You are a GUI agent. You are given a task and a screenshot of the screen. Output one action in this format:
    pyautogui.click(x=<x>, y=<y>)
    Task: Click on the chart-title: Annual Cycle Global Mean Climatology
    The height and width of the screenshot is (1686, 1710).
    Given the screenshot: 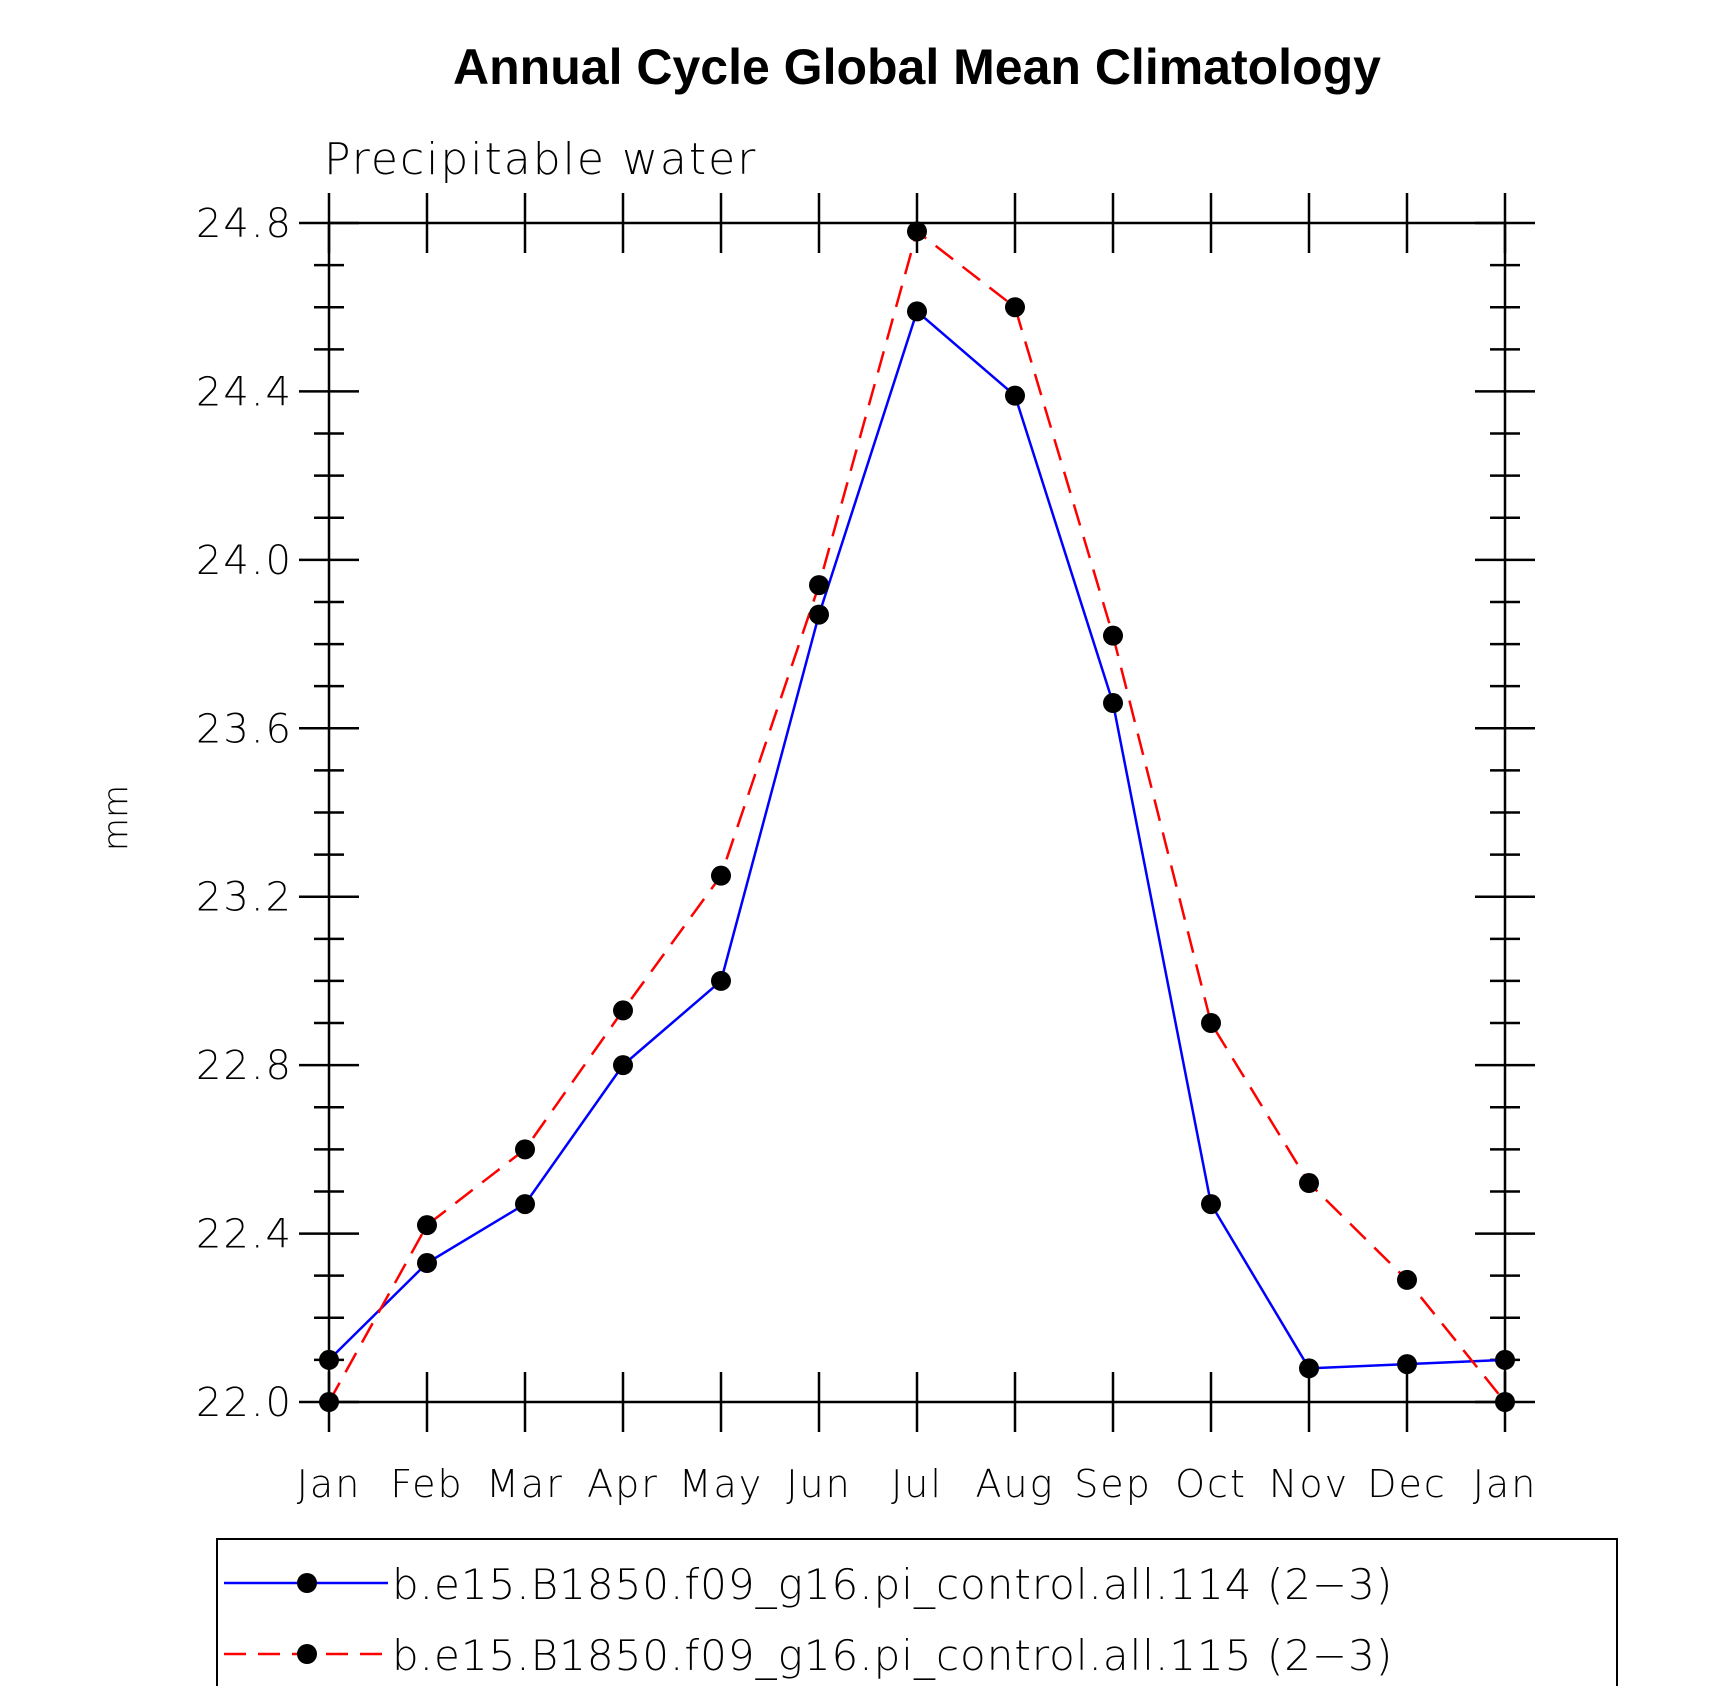 What is the action you would take?
    pyautogui.click(x=917, y=67)
    